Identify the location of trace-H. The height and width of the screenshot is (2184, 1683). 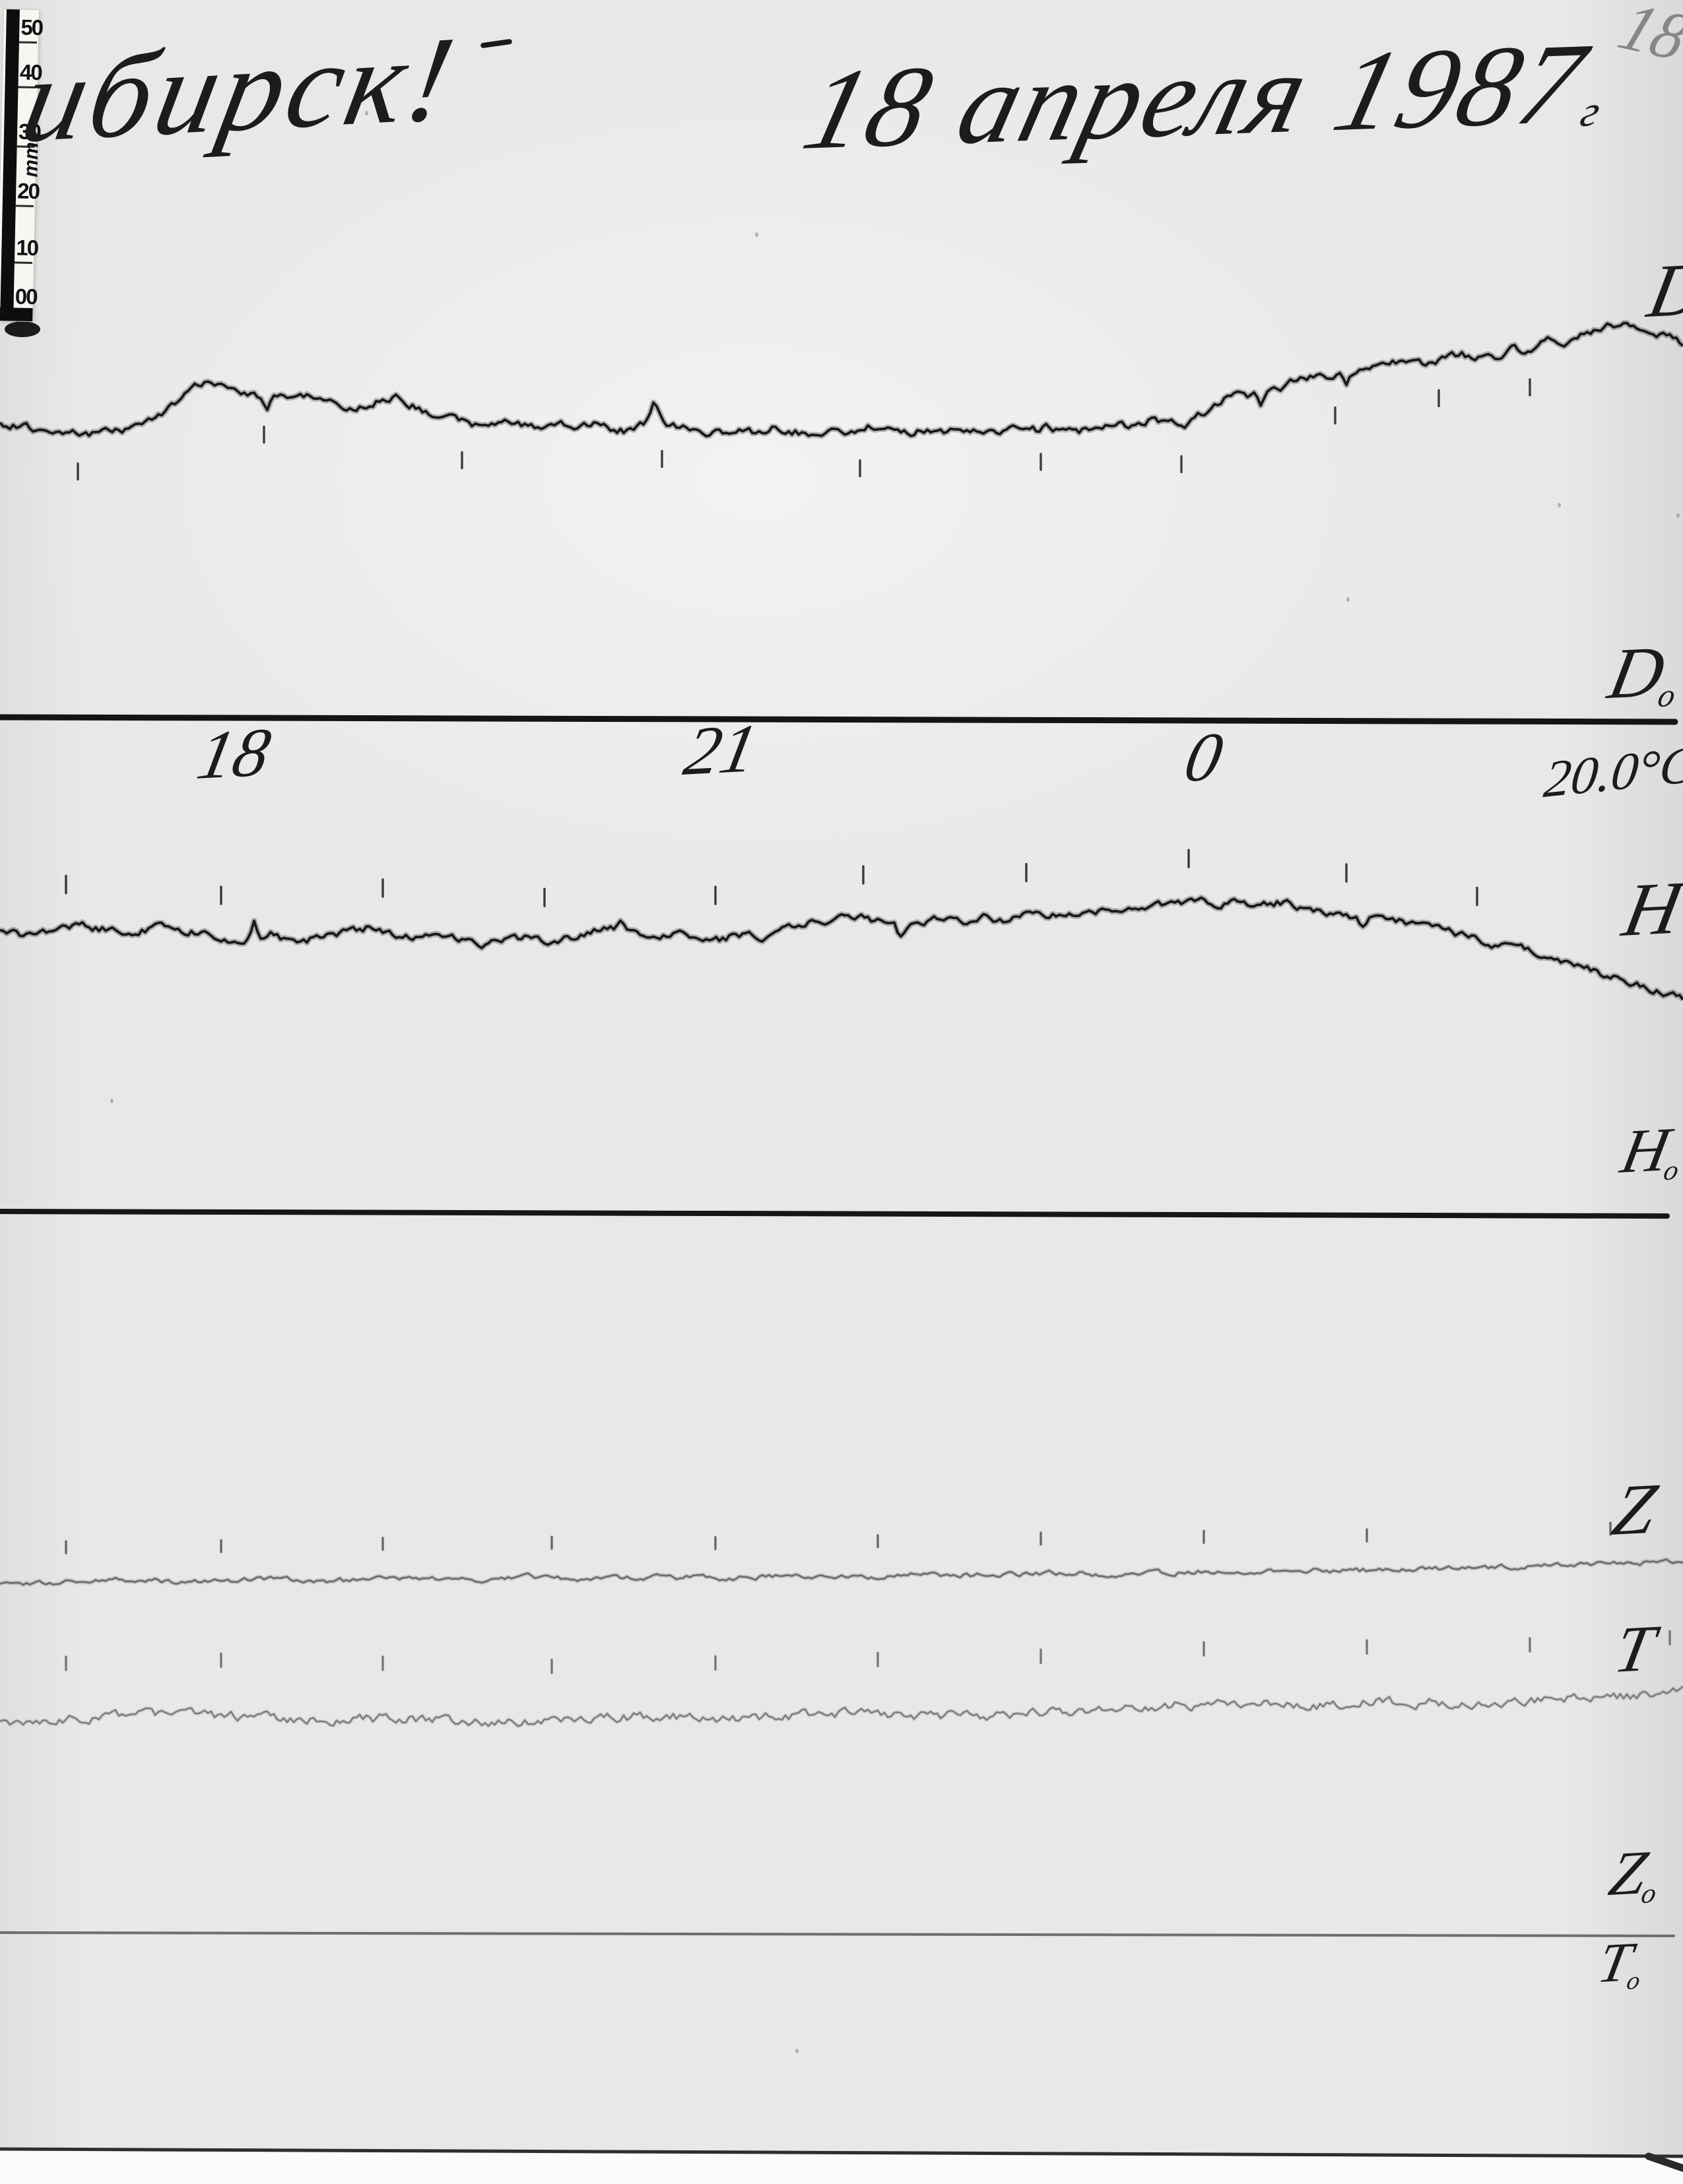
(841, 948).